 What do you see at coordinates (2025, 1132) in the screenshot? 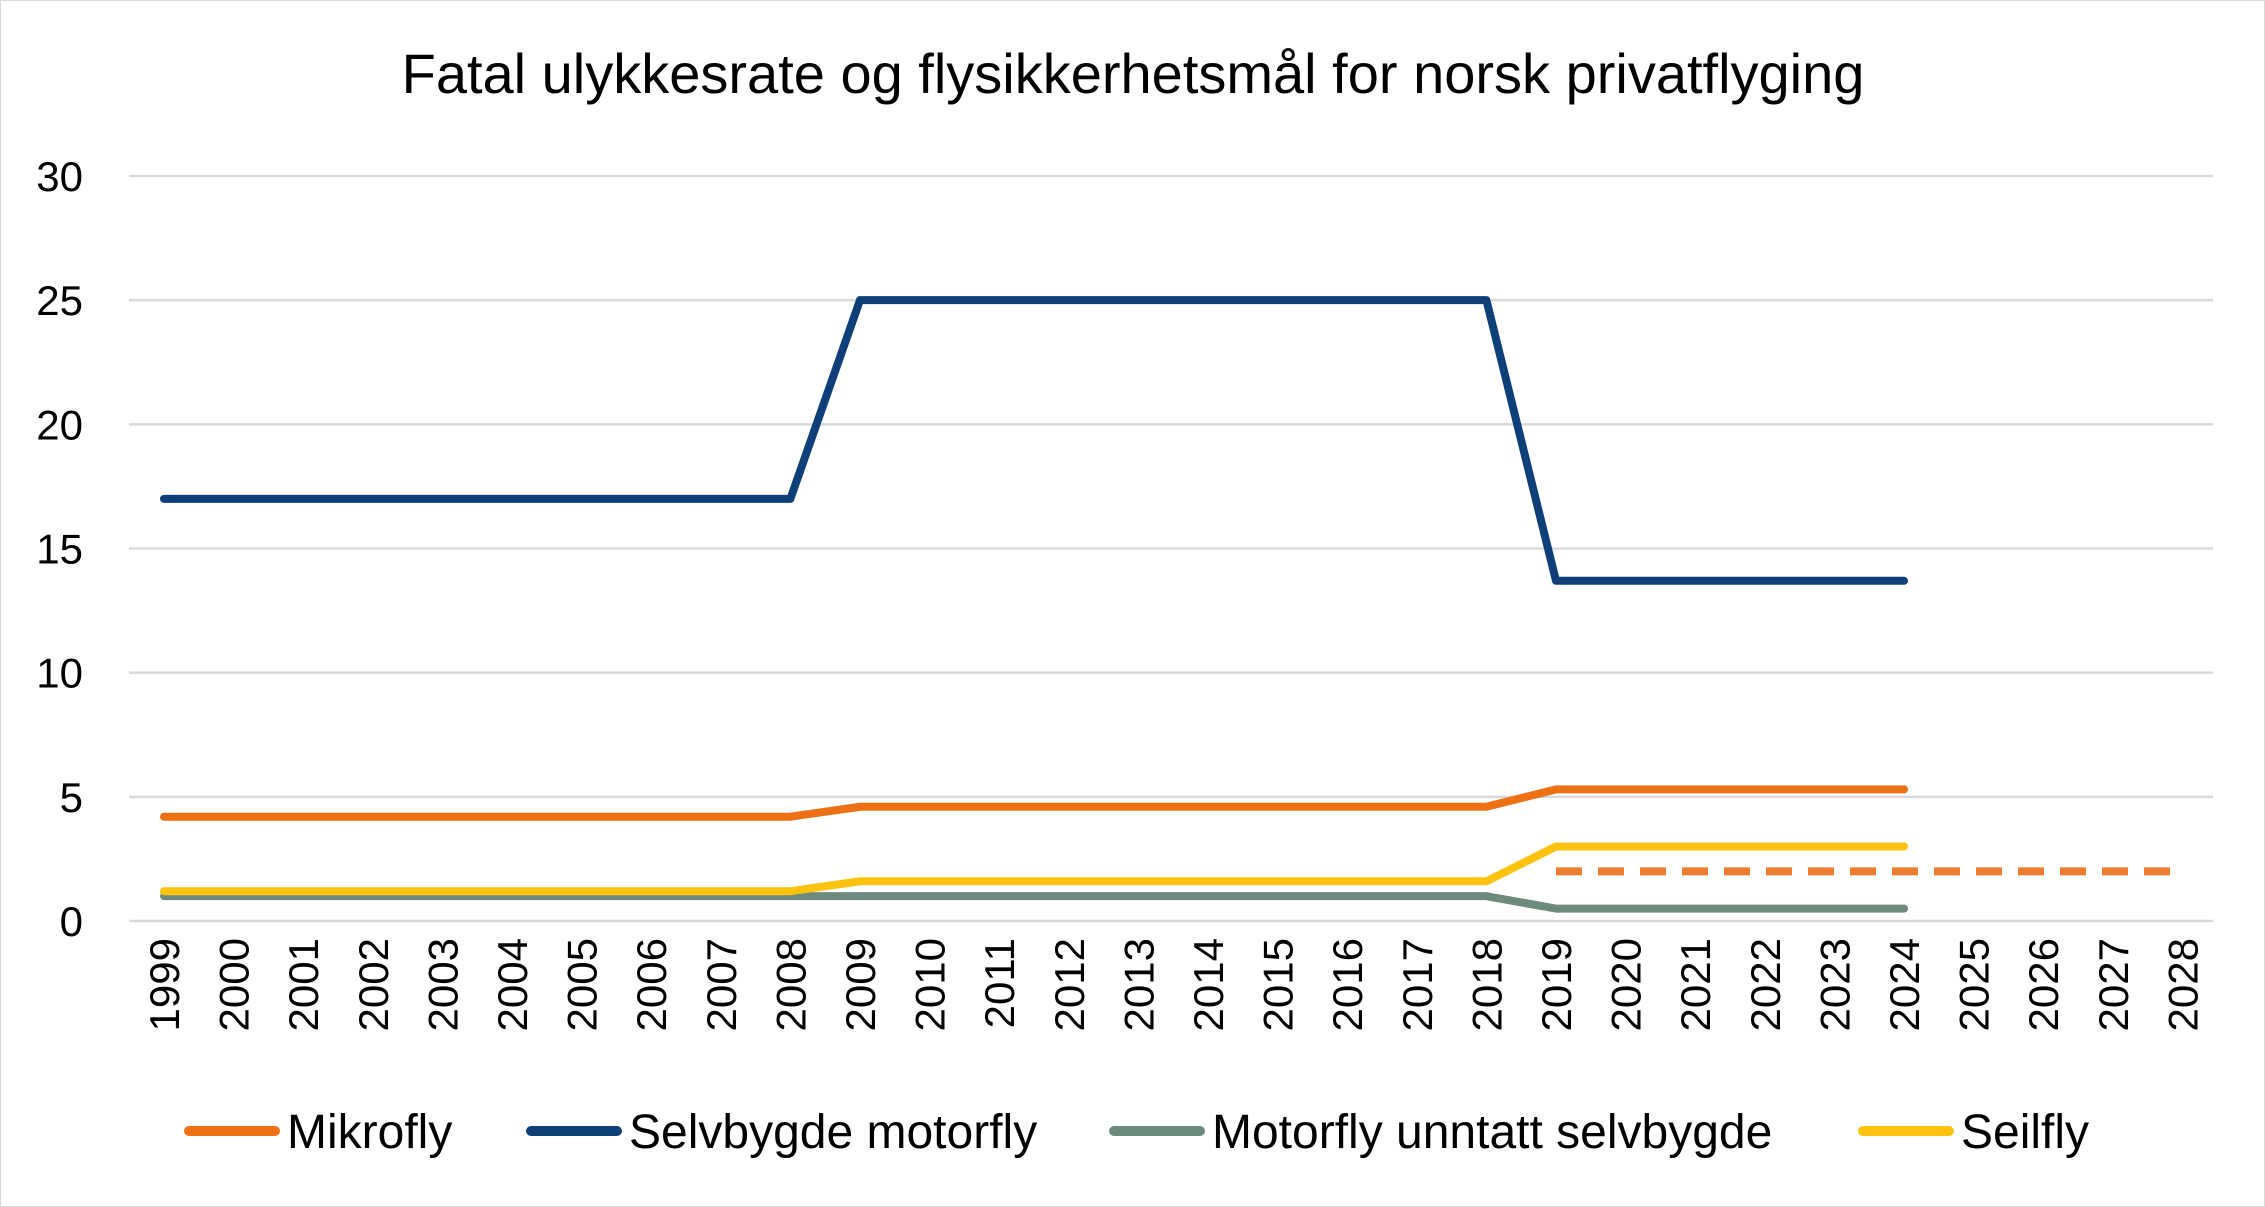
I see `legend-label: Seilfly` at bounding box center [2025, 1132].